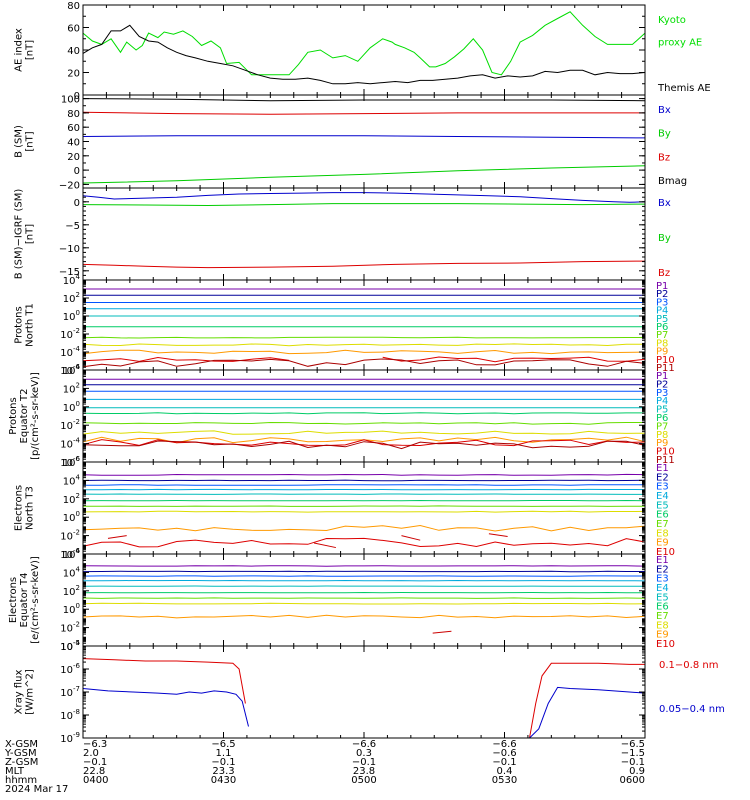 This screenshot has width=750, height=800. I want to click on y-tick-label: −10, so click(69, 249).